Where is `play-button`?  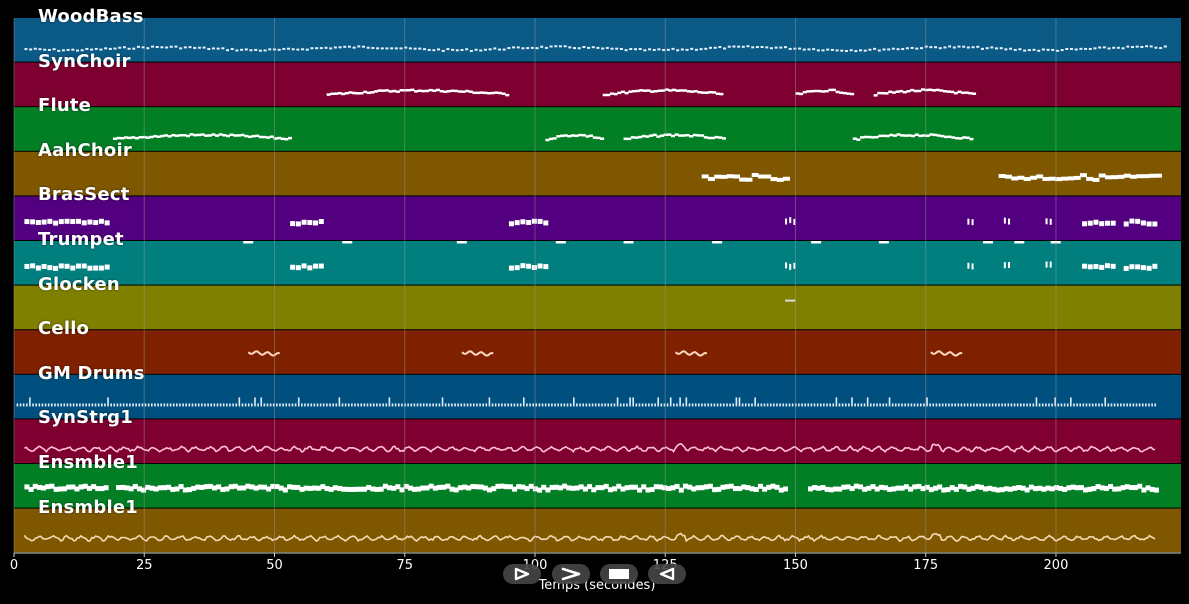
play-button is located at coordinates (522, 574).